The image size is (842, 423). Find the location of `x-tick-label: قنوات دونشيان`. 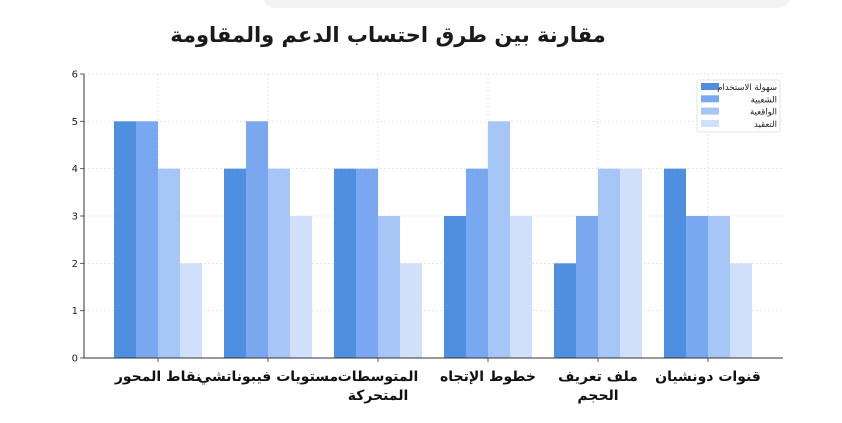

x-tick-label: قنوات دونشيان is located at coordinates (708, 377).